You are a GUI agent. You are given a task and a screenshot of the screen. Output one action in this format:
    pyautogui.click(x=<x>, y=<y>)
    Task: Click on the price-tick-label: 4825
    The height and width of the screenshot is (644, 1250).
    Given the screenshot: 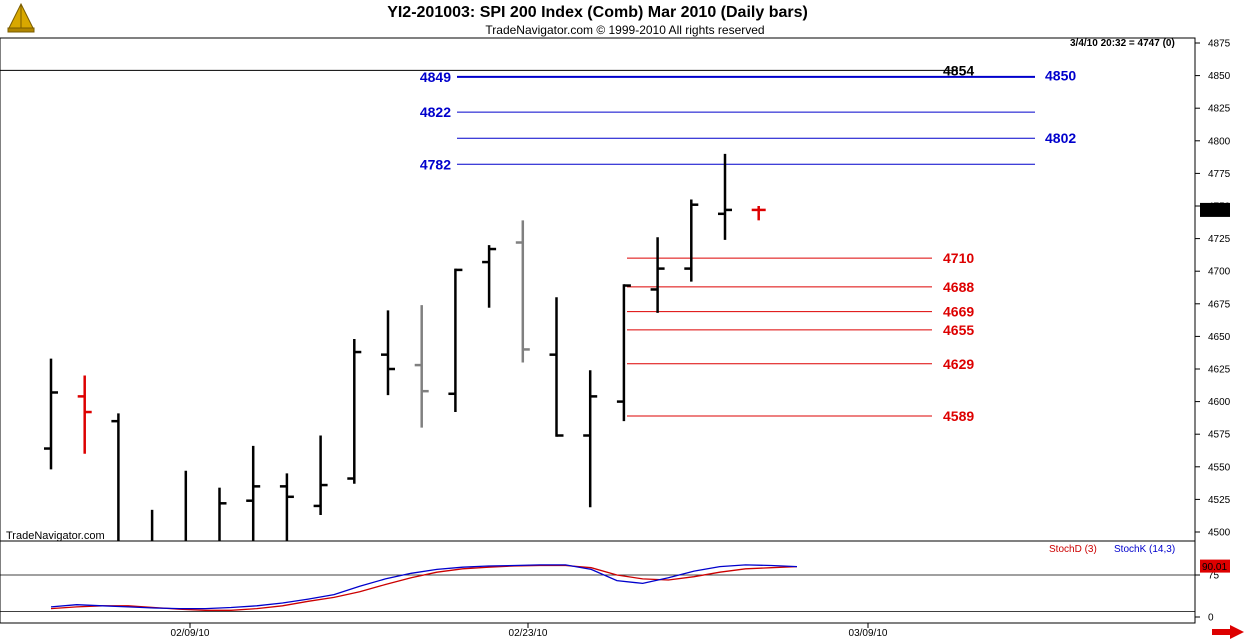 What is the action you would take?
    pyautogui.click(x=1219, y=109)
    